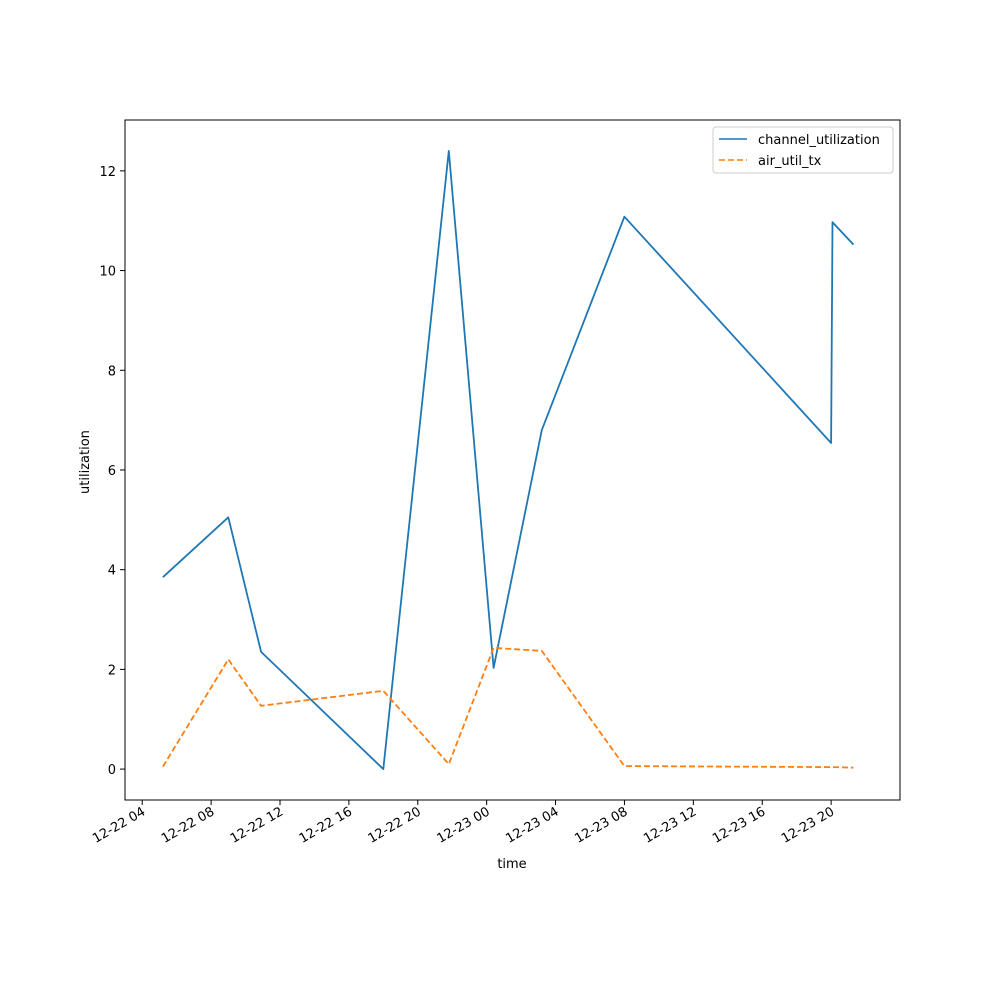  Describe the element at coordinates (107, 272) in the screenshot. I see `y-tick-label: 10` at that location.